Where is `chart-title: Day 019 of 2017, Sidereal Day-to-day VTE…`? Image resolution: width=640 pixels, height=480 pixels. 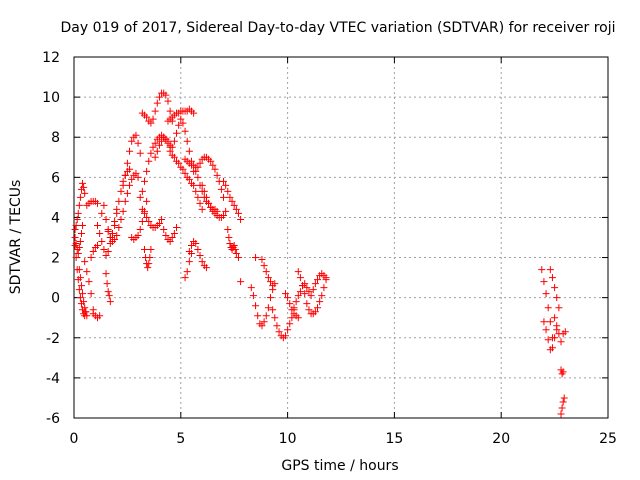
chart-title: Day 019 of 2017, Sidereal Day-to-day VTE… is located at coordinates (337, 28).